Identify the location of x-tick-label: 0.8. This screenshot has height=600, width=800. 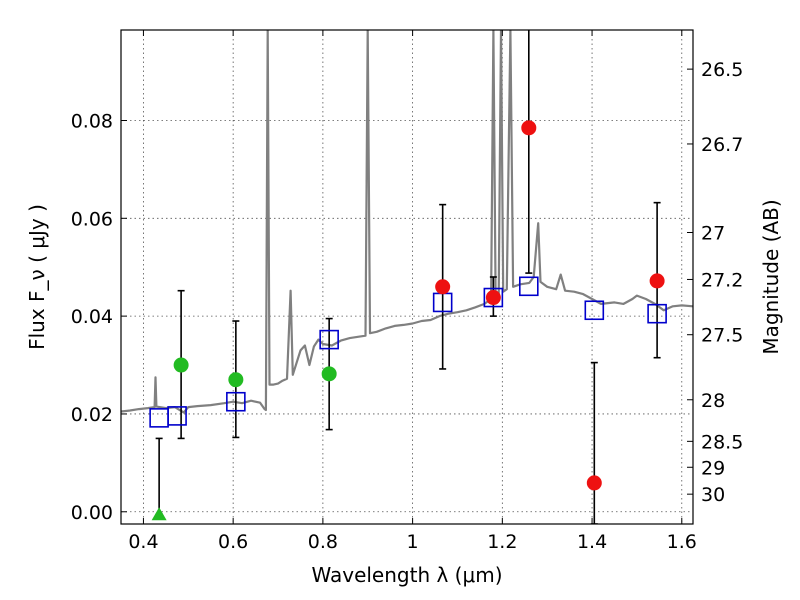
(323, 542).